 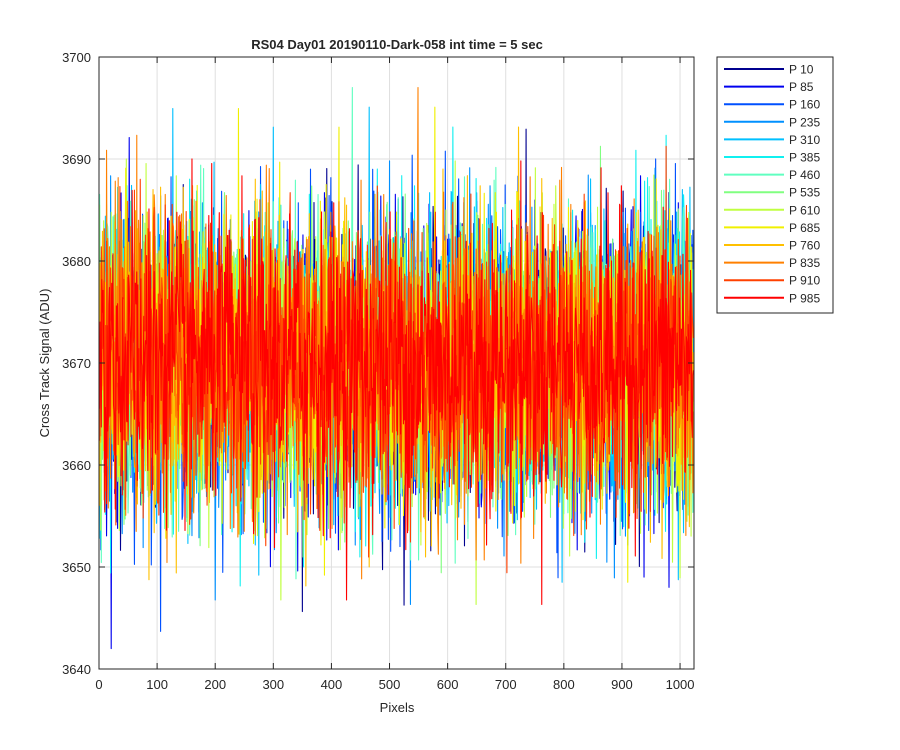 What do you see at coordinates (448, 684) in the screenshot?
I see `x-tick-label: 600` at bounding box center [448, 684].